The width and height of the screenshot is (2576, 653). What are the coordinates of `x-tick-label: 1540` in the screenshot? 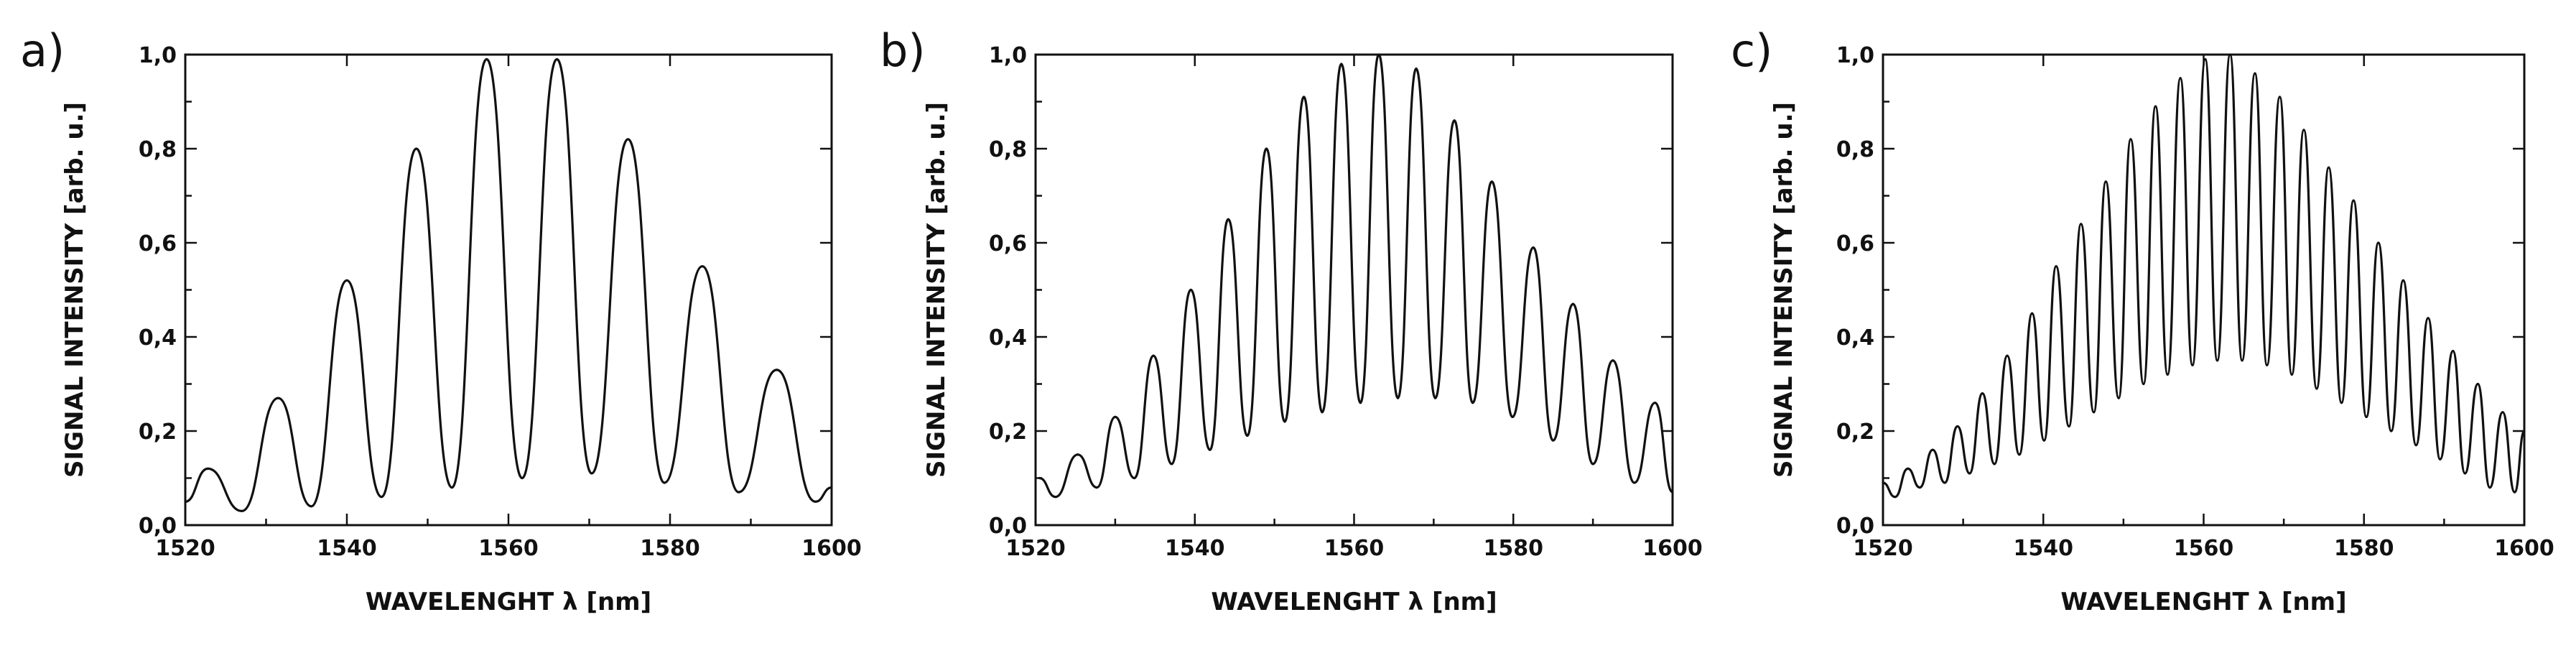 It's located at (347, 548).